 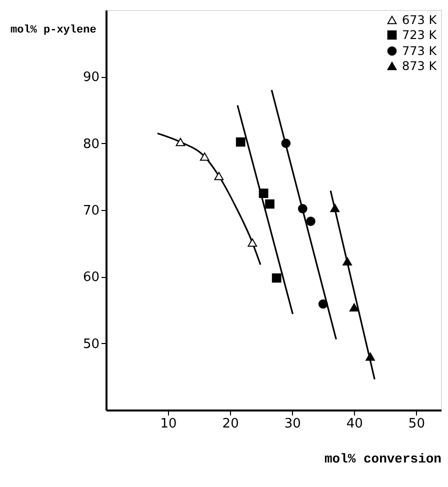 I want to click on y-tick-label: 70, so click(x=91, y=211).